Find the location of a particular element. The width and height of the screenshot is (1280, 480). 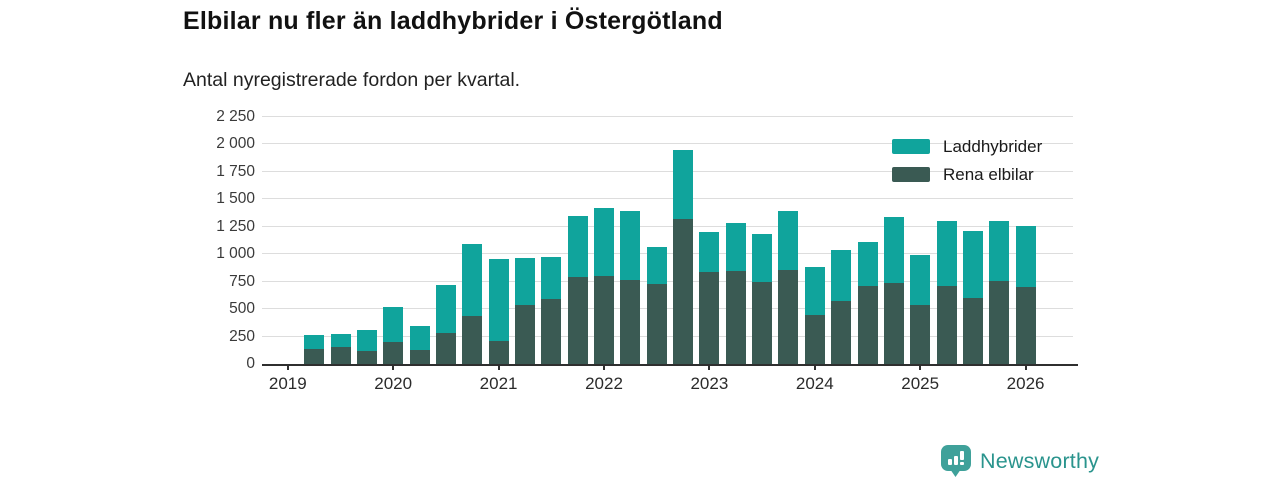

bar-2021-Q2 is located at coordinates (524, 311).